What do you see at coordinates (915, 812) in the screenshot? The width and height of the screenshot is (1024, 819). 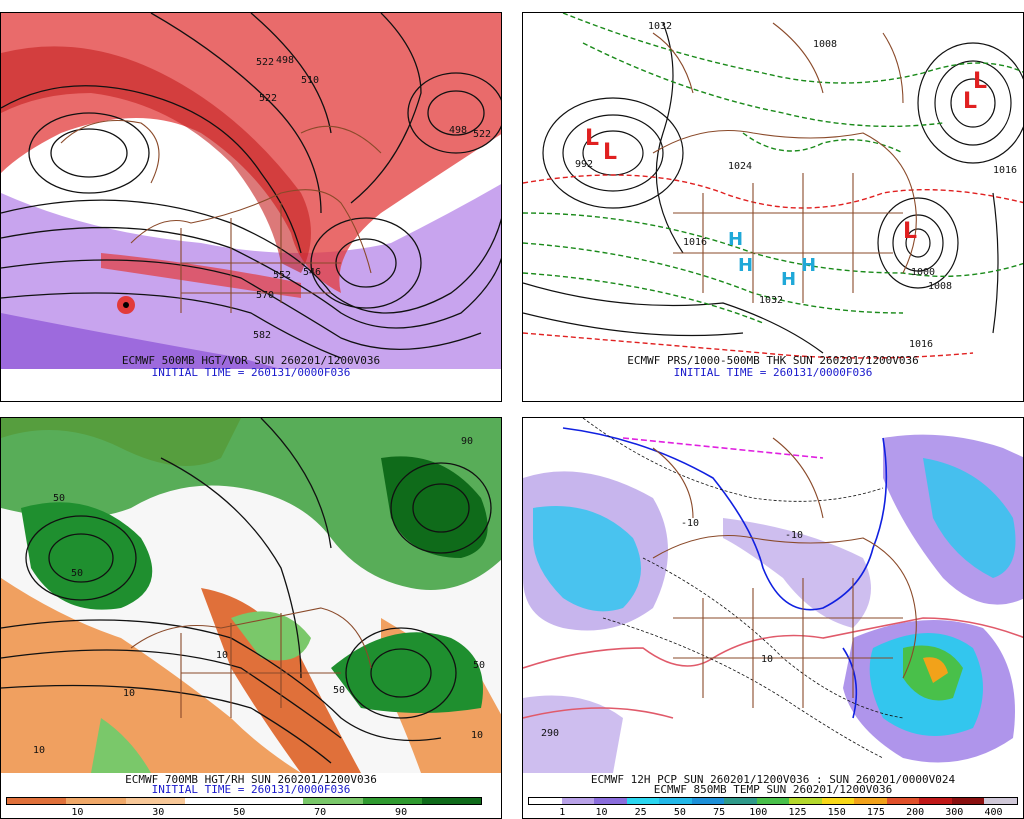 I see `legend-tick-label: 200` at bounding box center [915, 812].